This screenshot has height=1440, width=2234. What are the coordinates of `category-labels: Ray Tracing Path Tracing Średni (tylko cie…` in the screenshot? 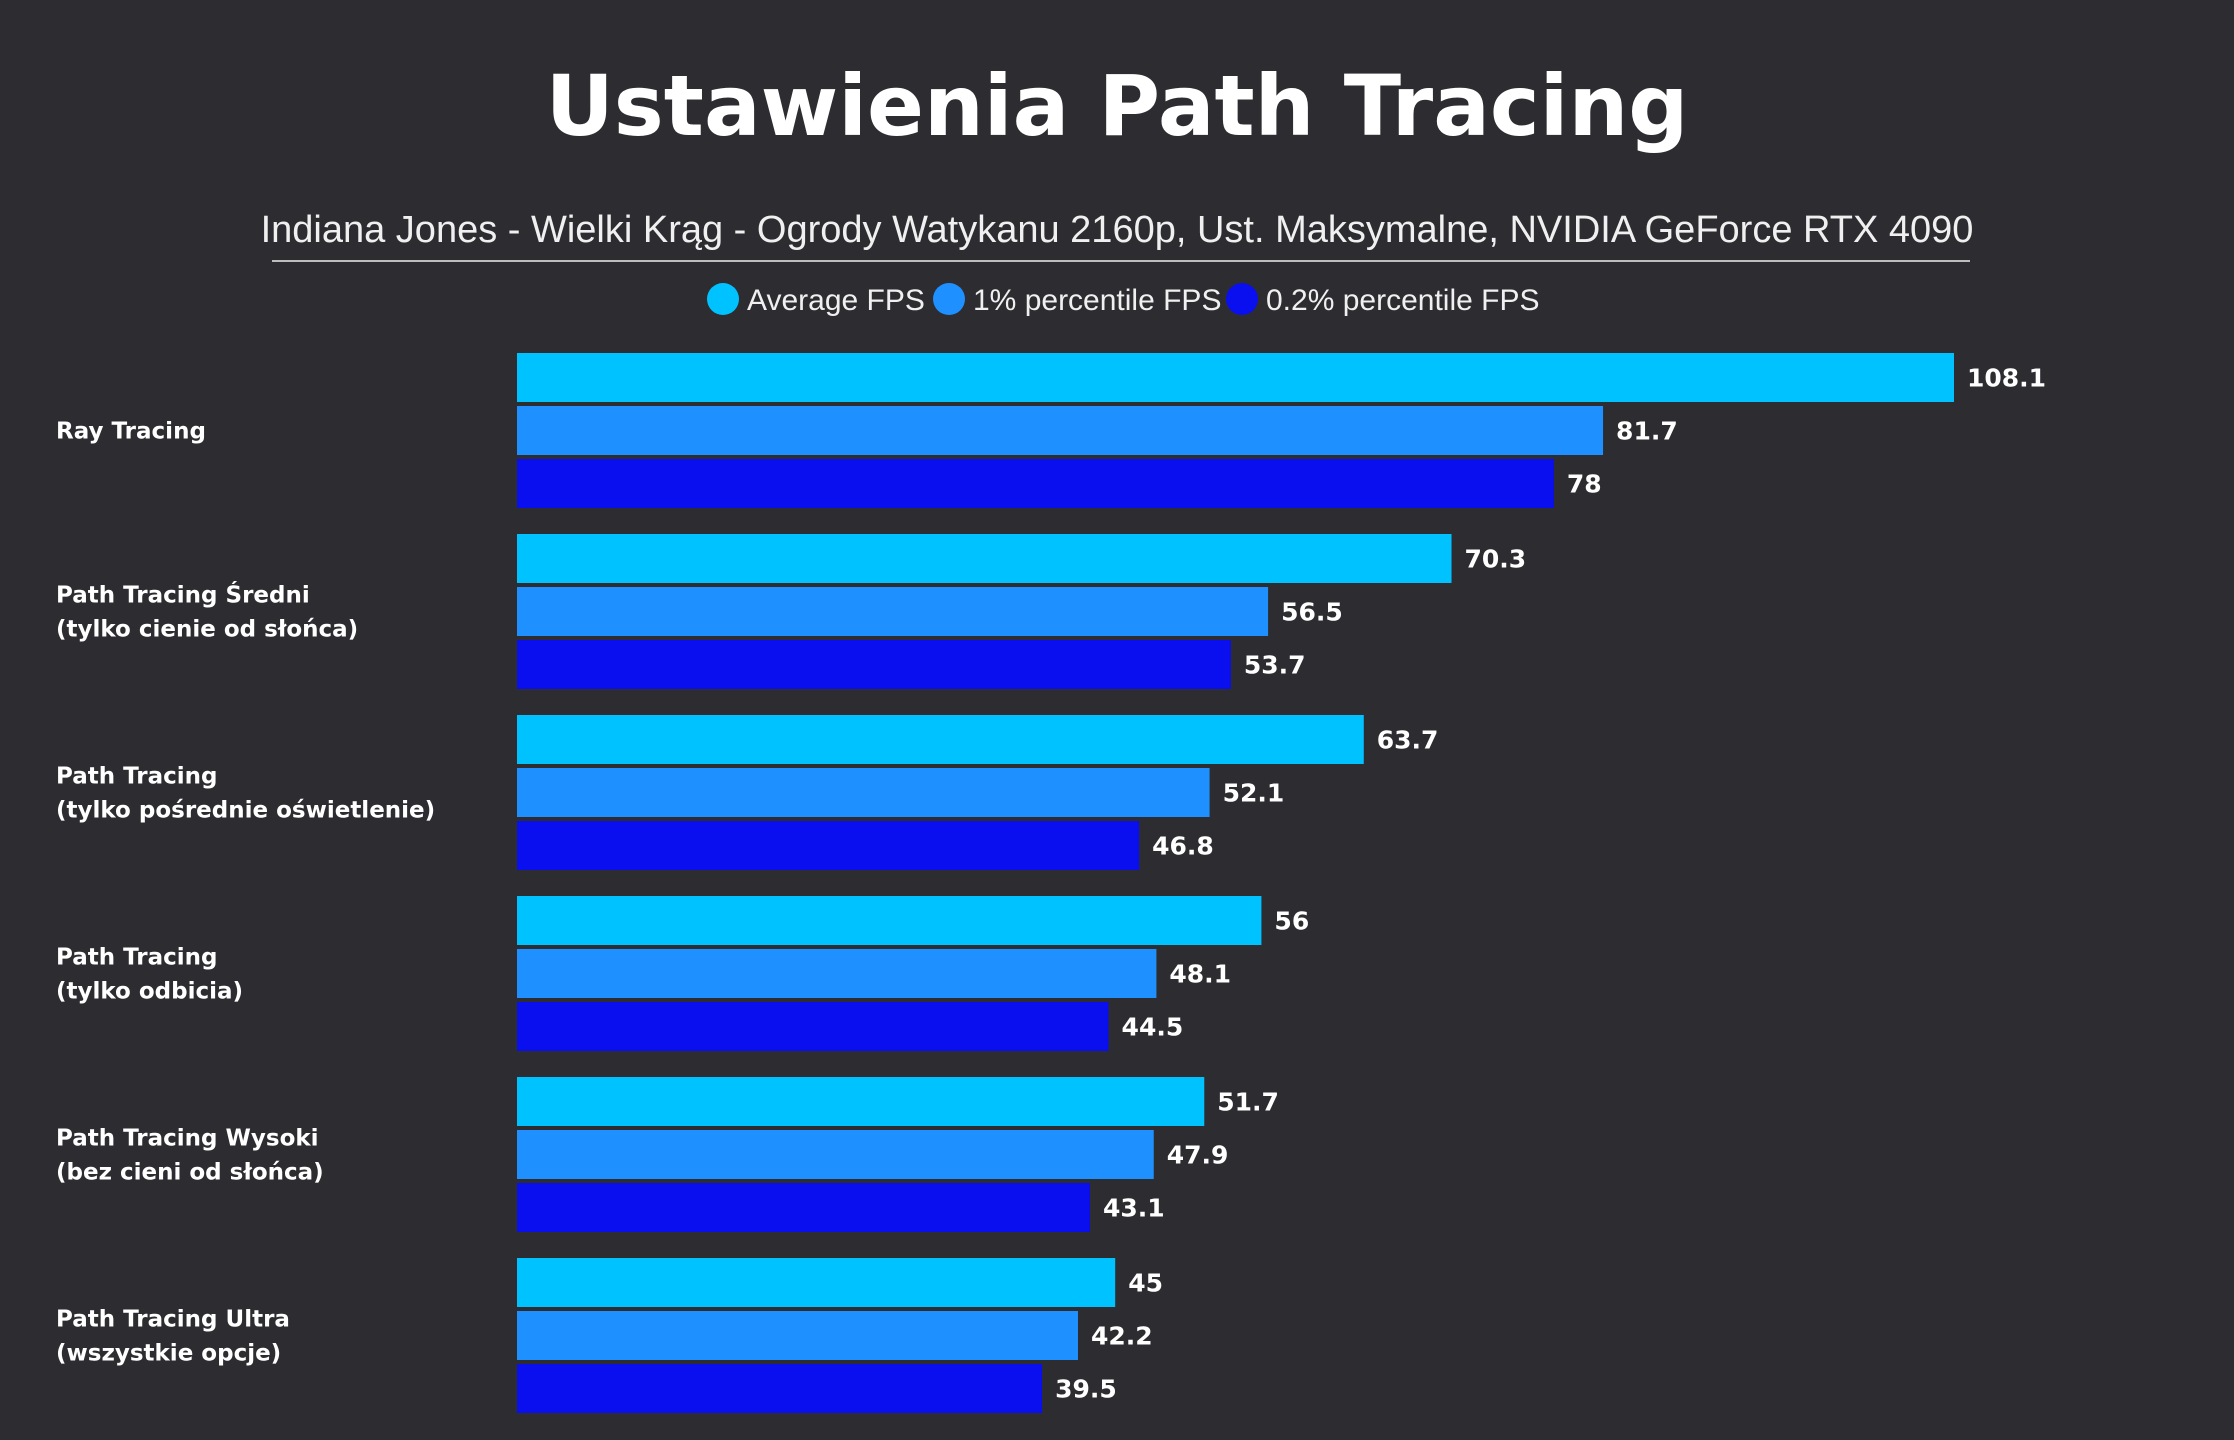 It's located at (245, 893).